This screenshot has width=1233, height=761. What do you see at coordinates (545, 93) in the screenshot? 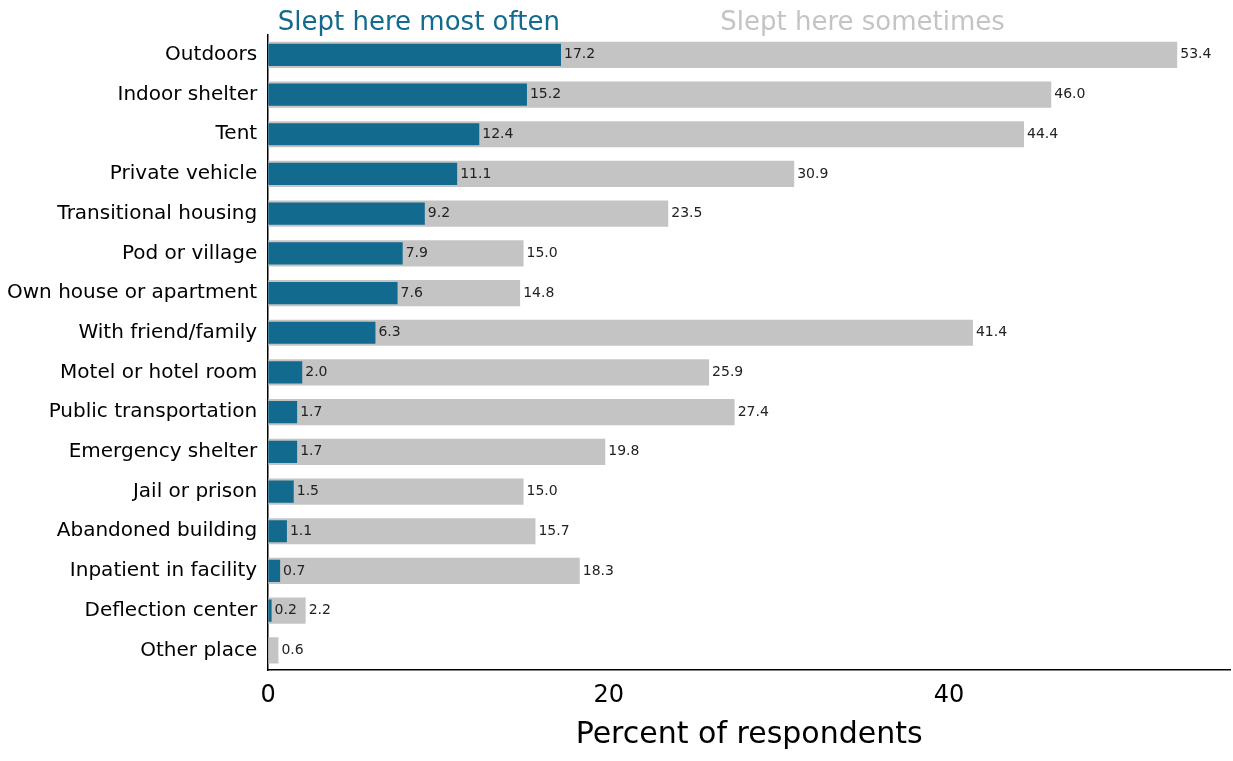
I see `data-label: 15.2` at bounding box center [545, 93].